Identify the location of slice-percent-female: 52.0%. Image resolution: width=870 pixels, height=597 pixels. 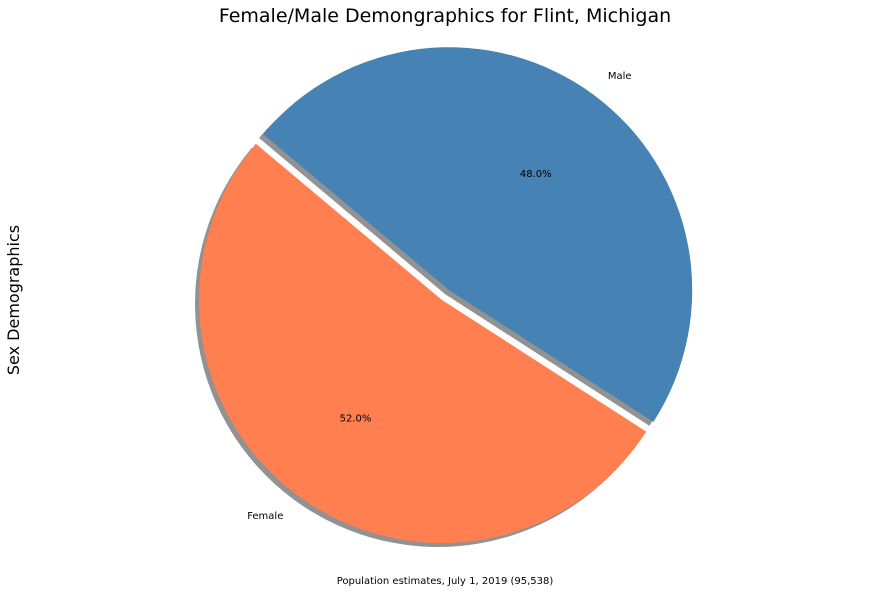
(356, 418).